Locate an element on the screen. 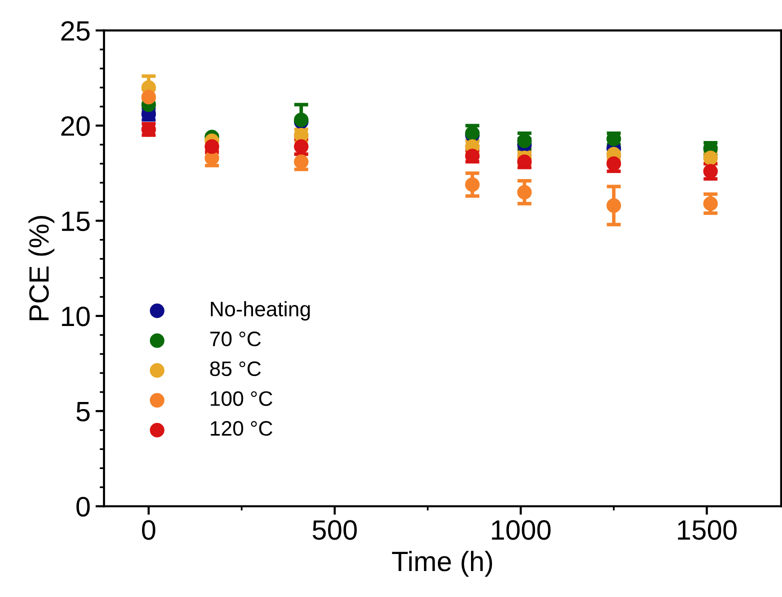  y-tick-label: 10 is located at coordinates (76, 316).